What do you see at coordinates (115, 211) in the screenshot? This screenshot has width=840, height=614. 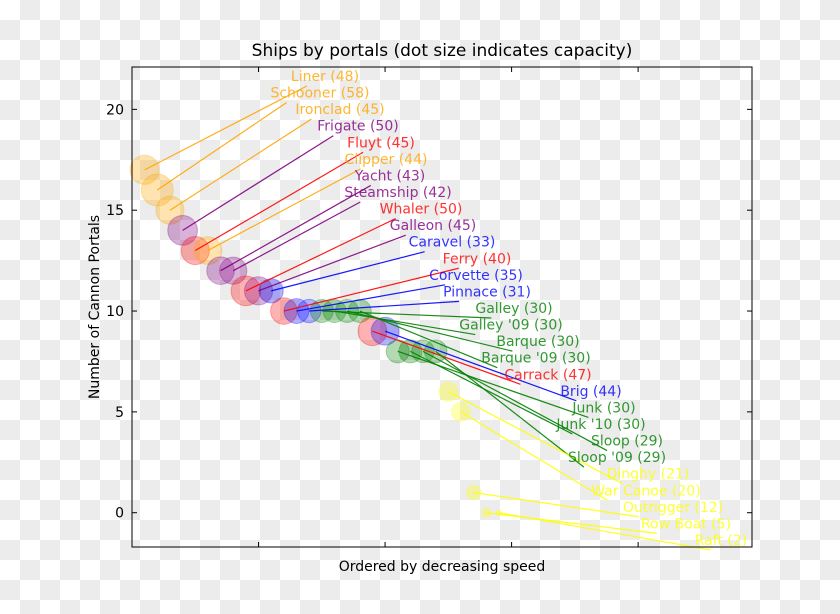 I see `y-tick-label: 15` at bounding box center [115, 211].